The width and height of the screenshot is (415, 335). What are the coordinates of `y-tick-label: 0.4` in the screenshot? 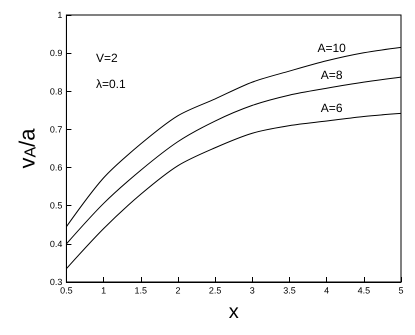 It's located at (56, 243).